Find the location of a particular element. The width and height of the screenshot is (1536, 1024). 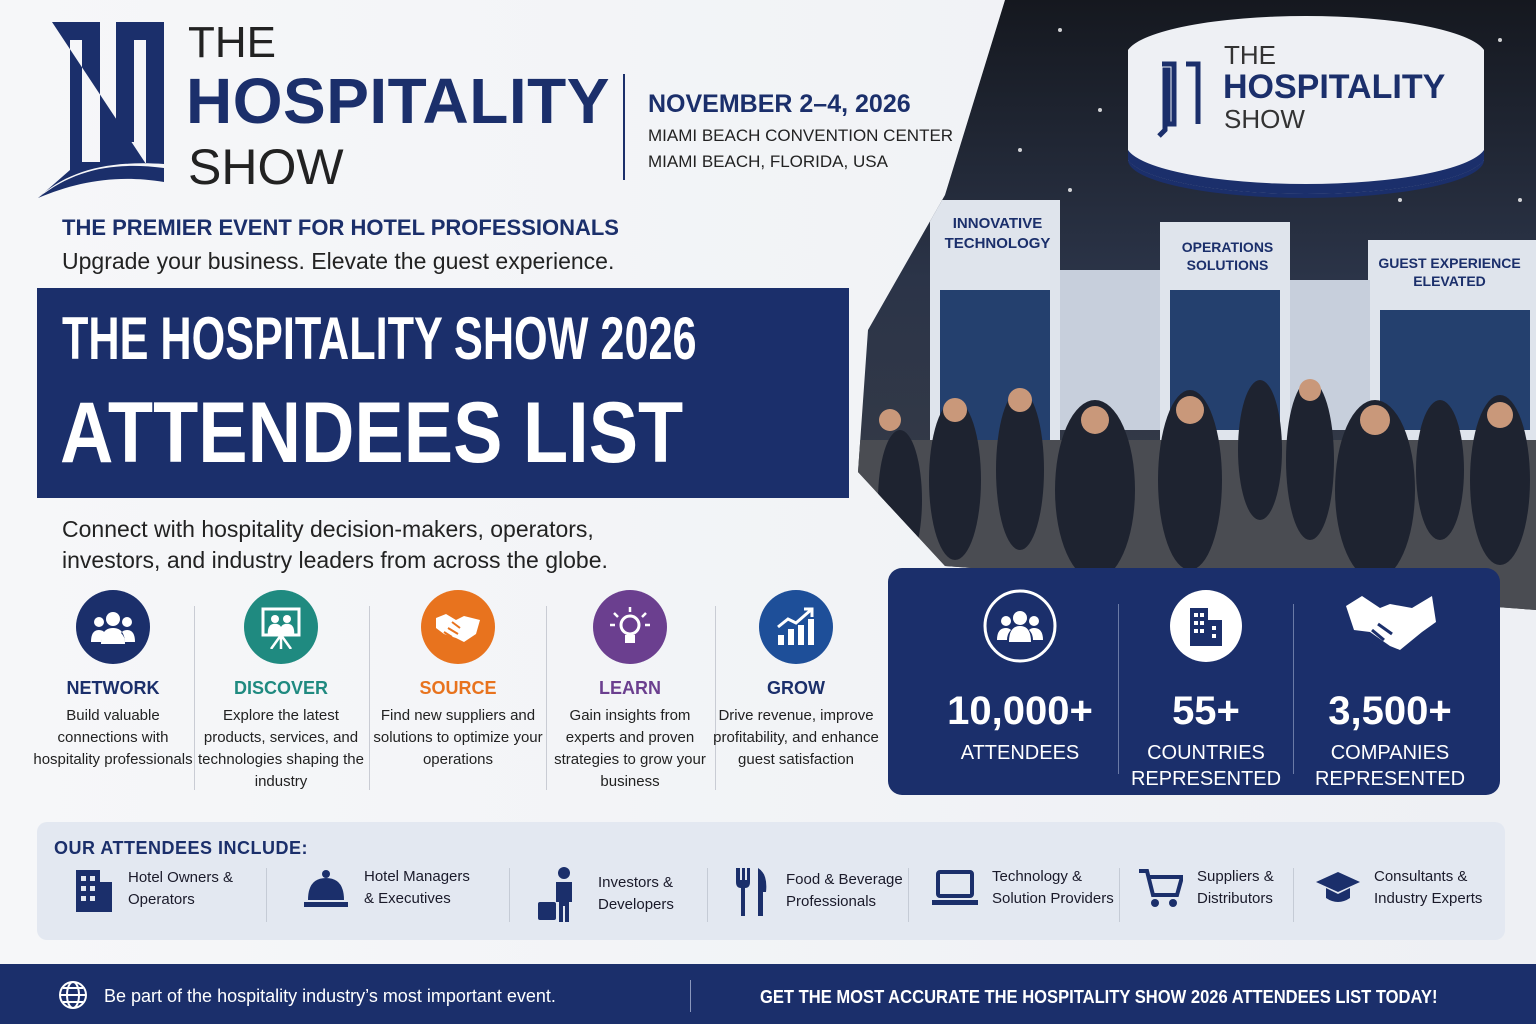

attendees-title: OUR ATTENDEES INCLUDE: is located at coordinates (181, 848).